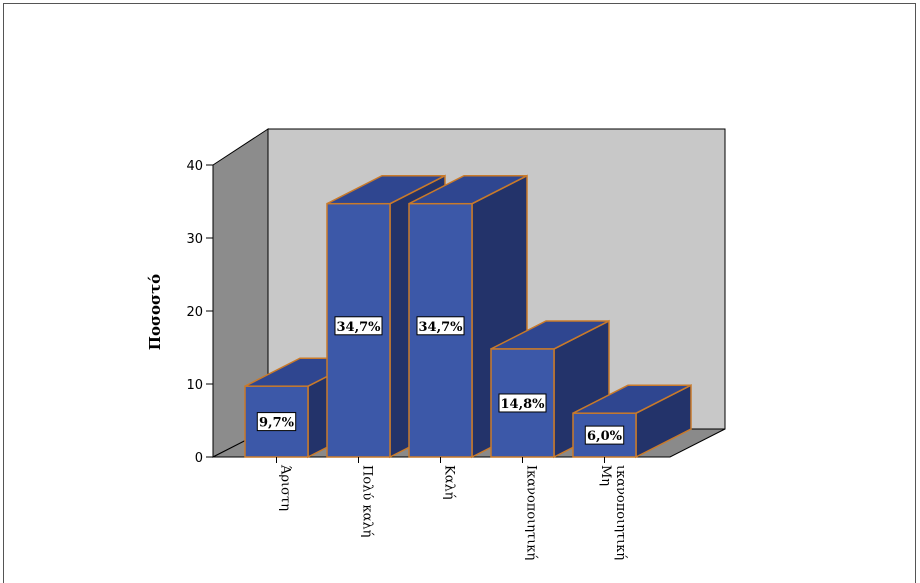 The image size is (920, 583). What do you see at coordinates (449, 482) in the screenshot?
I see `x-tick-label: Καλή` at bounding box center [449, 482].